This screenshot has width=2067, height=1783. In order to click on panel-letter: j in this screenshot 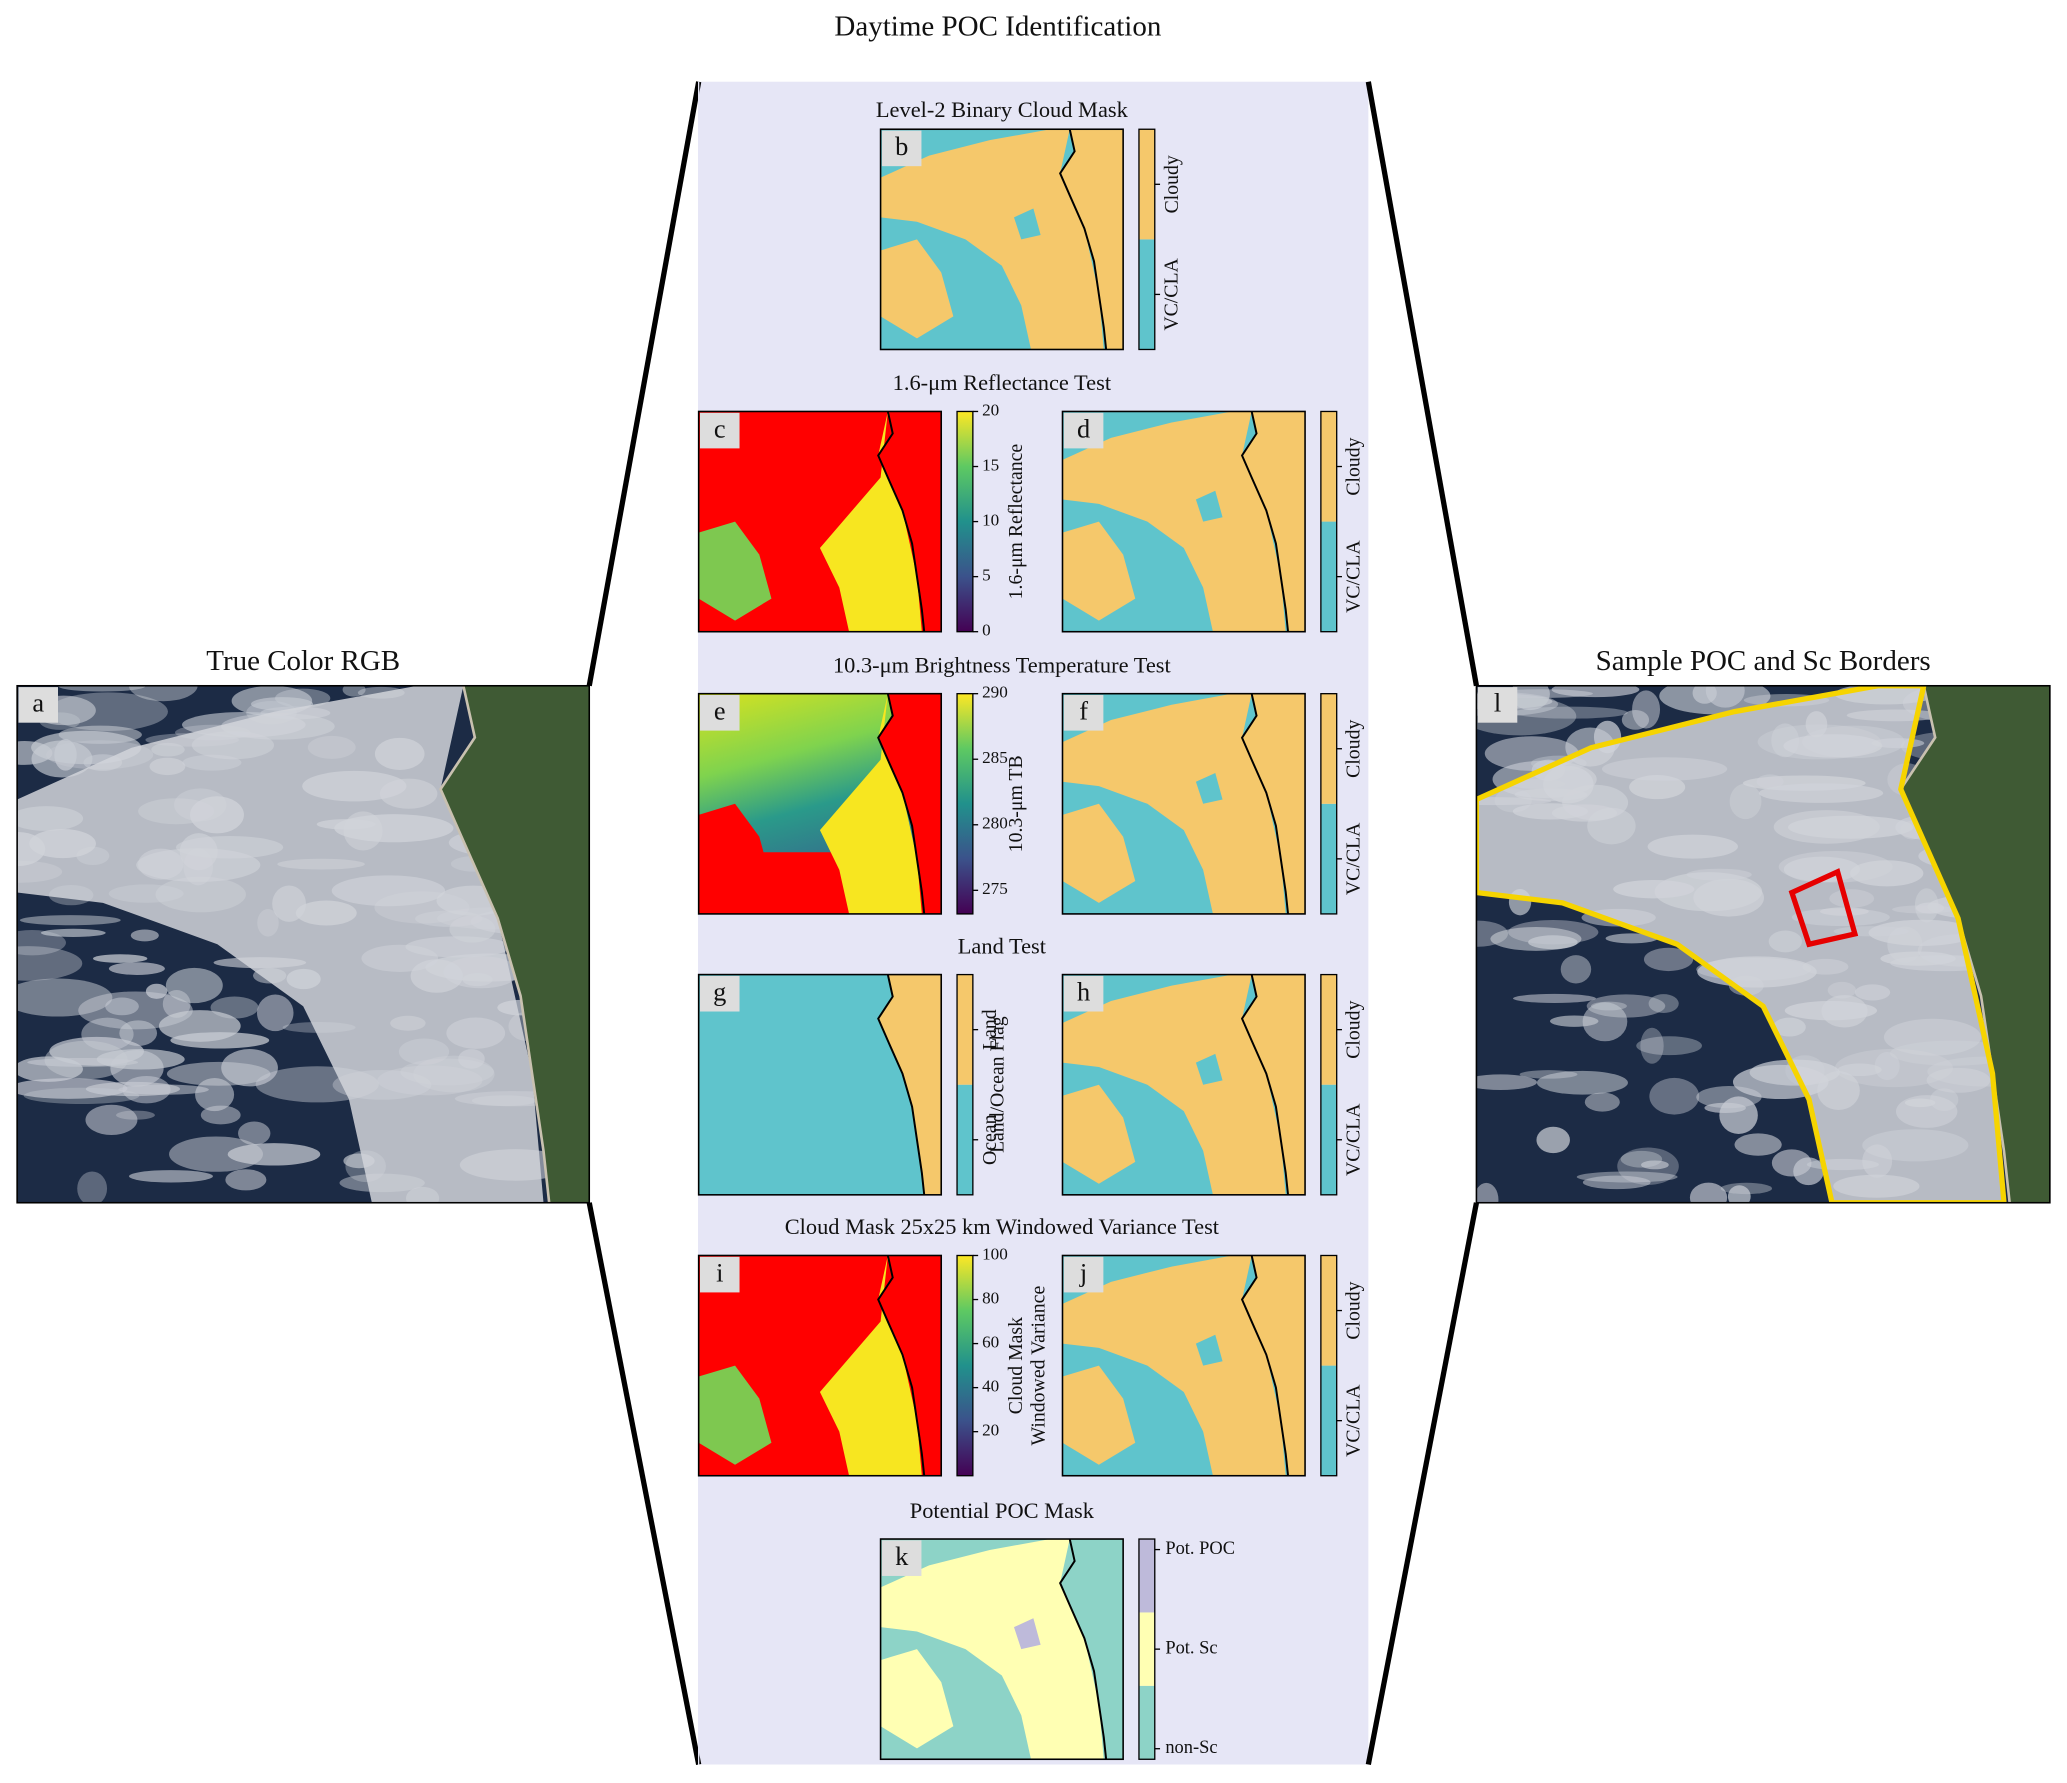, I will do `click(1083, 1272)`.